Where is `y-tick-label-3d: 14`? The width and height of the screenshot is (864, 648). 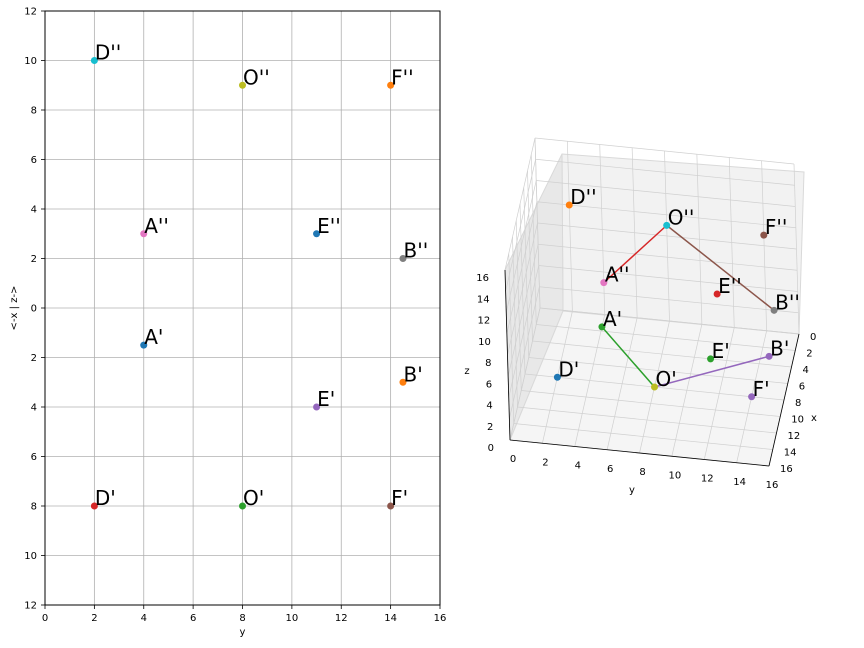
y-tick-label-3d: 14 is located at coordinates (739, 482).